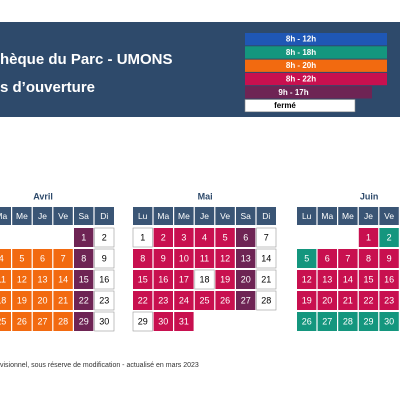  I want to click on day-number: 6, so click(245, 237).